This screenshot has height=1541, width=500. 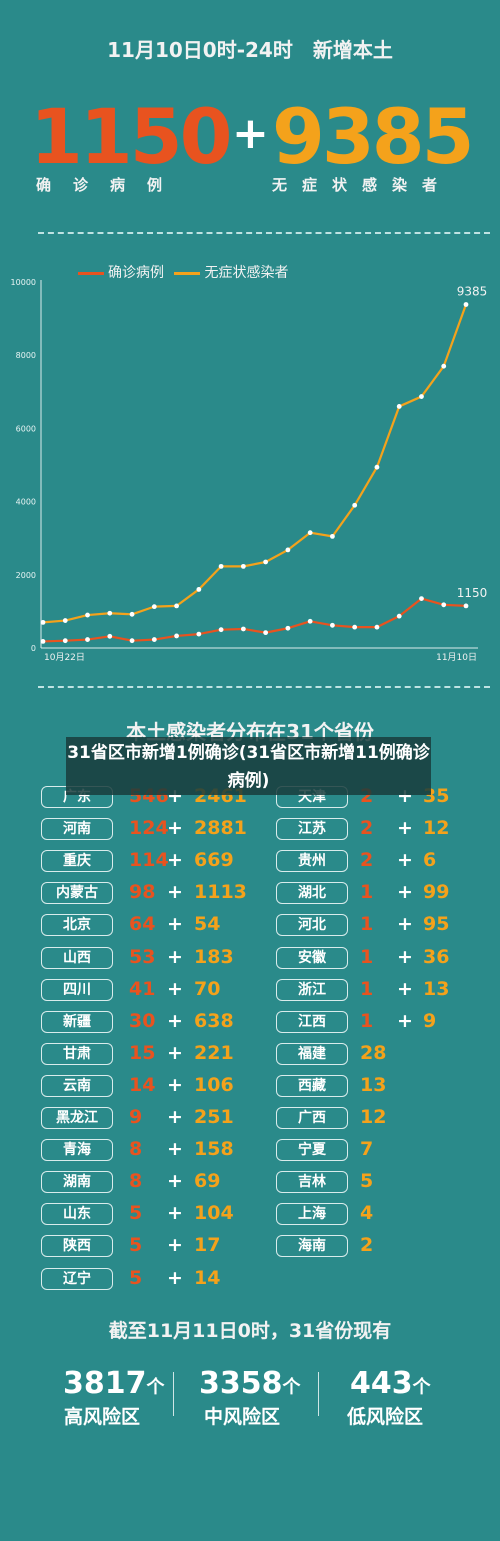 What do you see at coordinates (142, 1084) in the screenshot?
I see `province-confirmed-count: 14` at bounding box center [142, 1084].